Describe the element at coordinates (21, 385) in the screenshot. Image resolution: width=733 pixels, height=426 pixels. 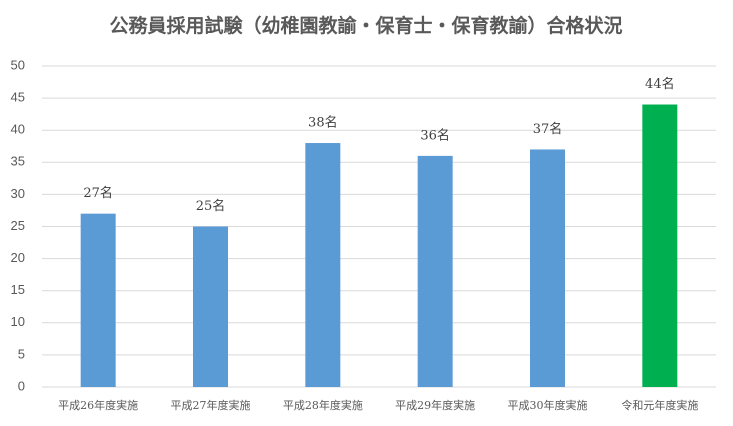
I see `y-tick-label: 0` at that location.